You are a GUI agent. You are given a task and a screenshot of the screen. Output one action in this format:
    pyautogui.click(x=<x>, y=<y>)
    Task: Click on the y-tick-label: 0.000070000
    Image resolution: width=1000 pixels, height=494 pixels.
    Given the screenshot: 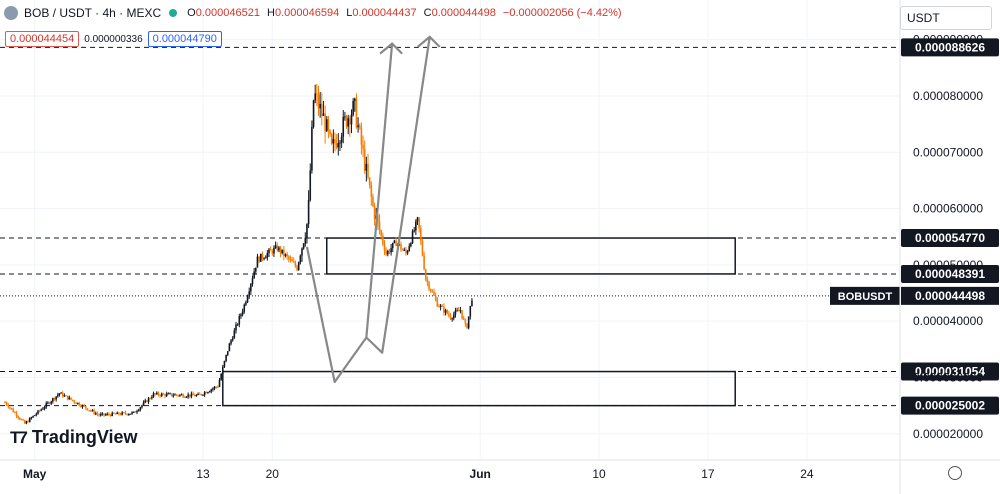 What is the action you would take?
    pyautogui.click(x=948, y=152)
    